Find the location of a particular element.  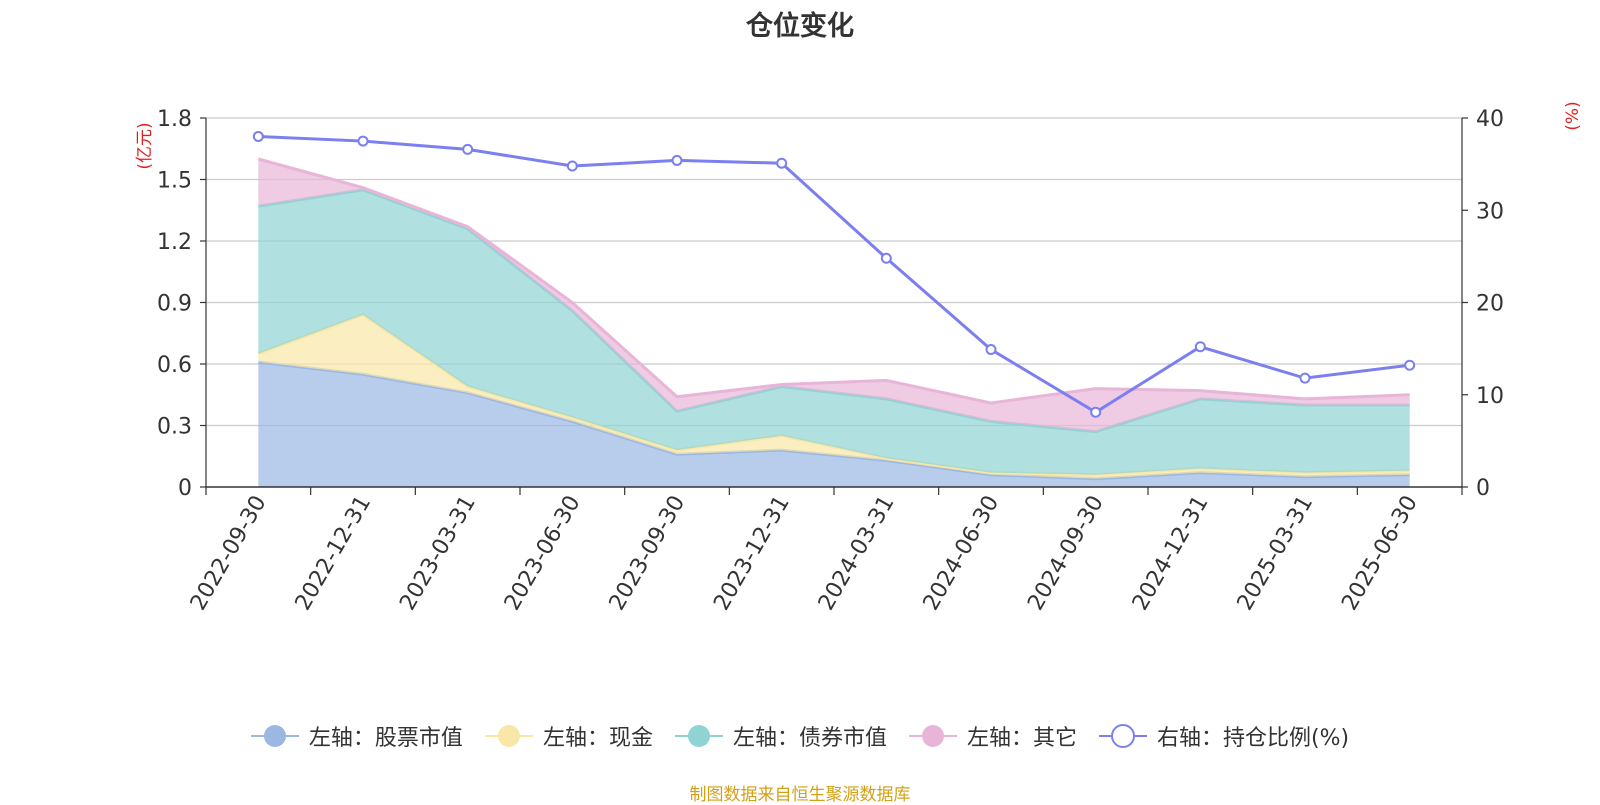

x-tick-label: 2023-12-31 is located at coordinates (752, 553).